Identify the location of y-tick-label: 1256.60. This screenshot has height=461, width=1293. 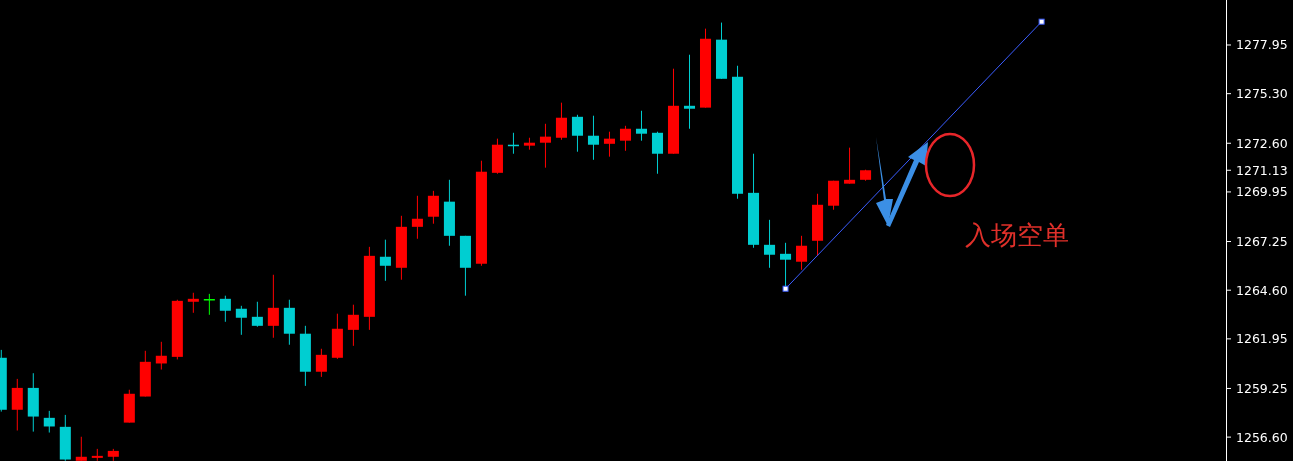
(1262, 437).